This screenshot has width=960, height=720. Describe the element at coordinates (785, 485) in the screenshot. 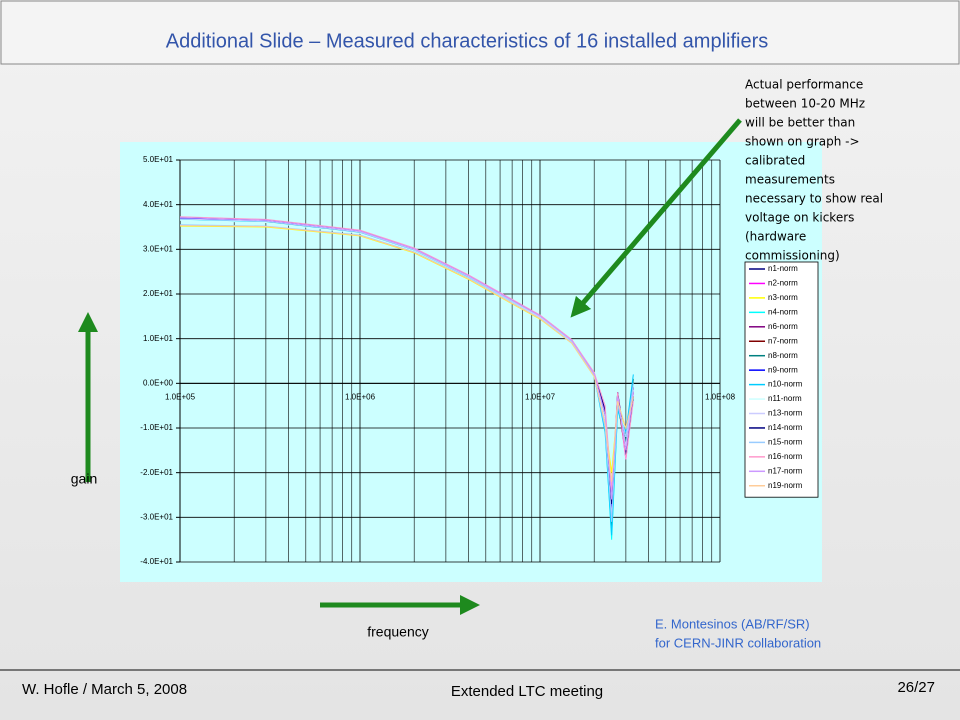

I see `legend-label: n19-norm` at that location.